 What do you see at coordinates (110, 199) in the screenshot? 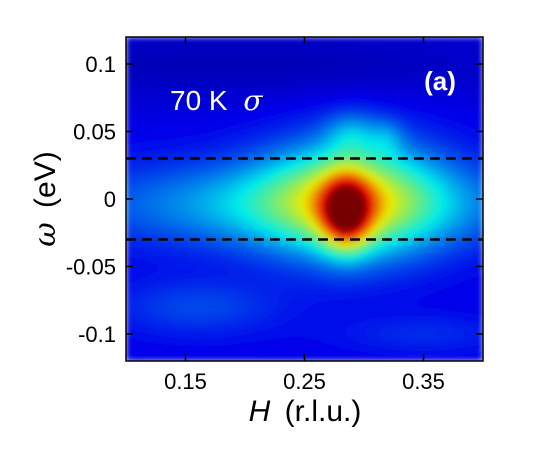
I see `y-tick-label-2: 0` at bounding box center [110, 199].